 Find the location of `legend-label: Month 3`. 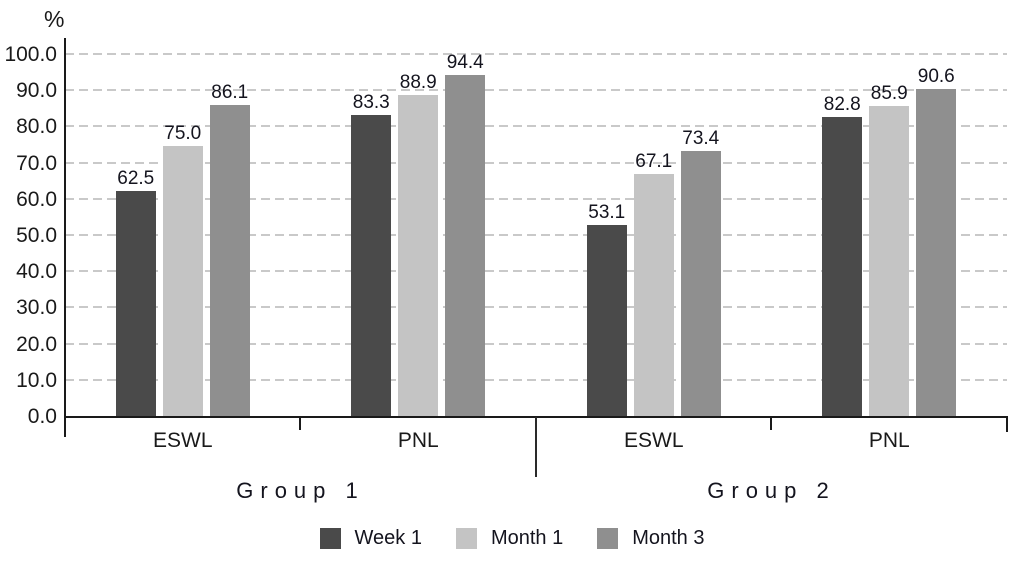

legend-label: Month 3 is located at coordinates (668, 538).